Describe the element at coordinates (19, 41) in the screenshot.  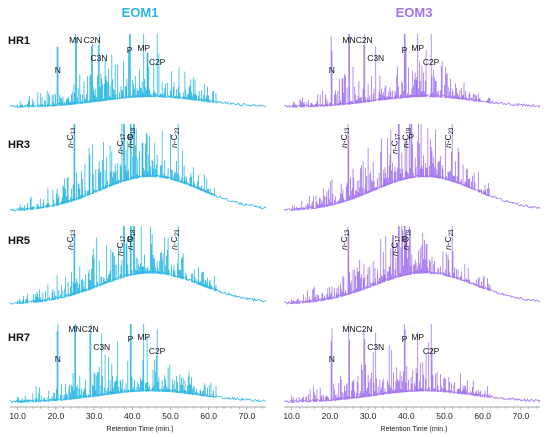
I see `row-label-hr1: HR1` at that location.